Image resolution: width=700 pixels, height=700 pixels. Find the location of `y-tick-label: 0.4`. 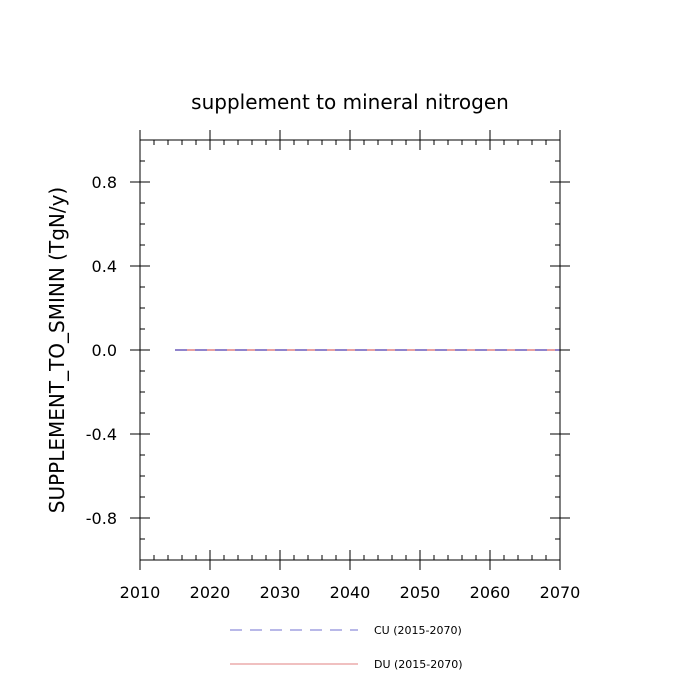

y-tick-label: 0.4 is located at coordinates (104, 266).